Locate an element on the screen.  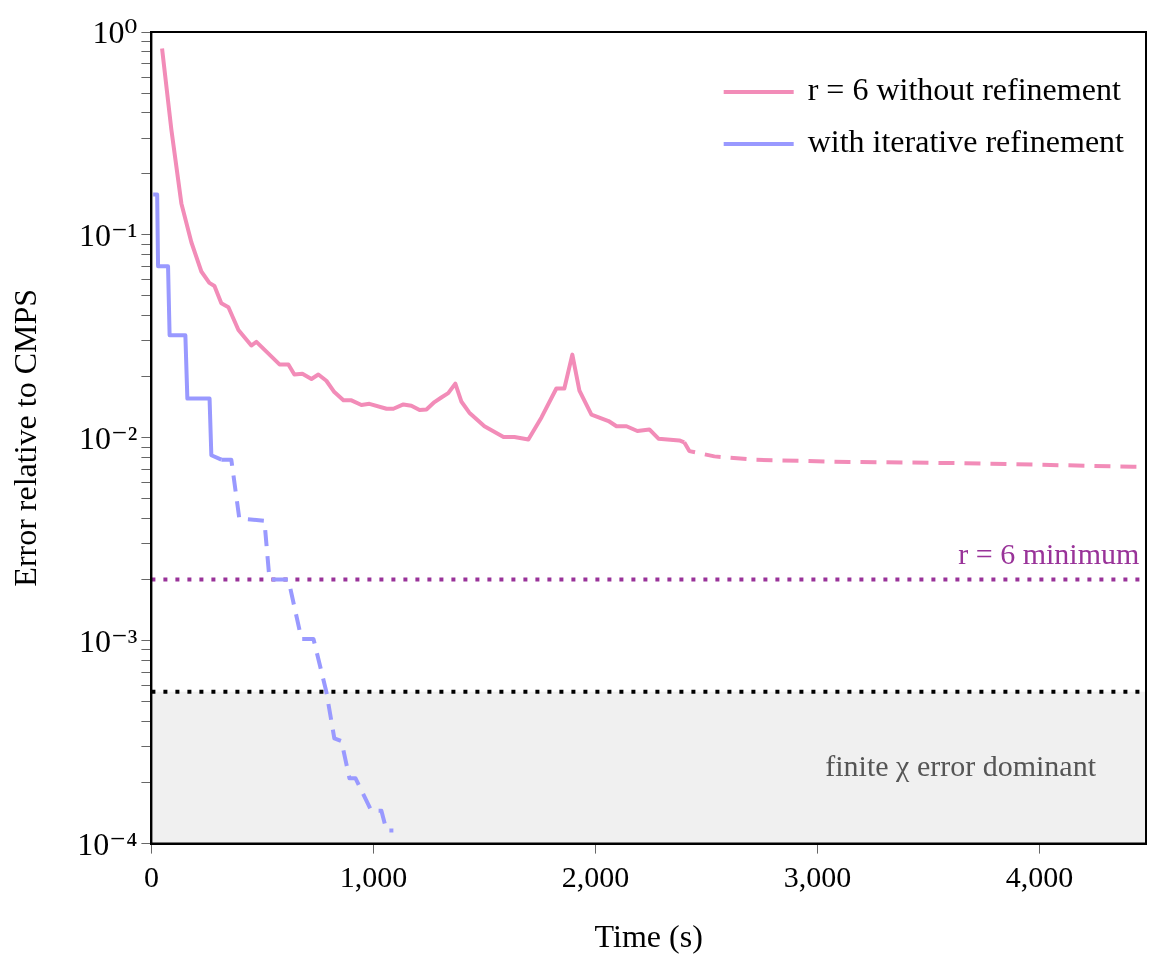
x-tick-label: 2,000 is located at coordinates (595, 877).